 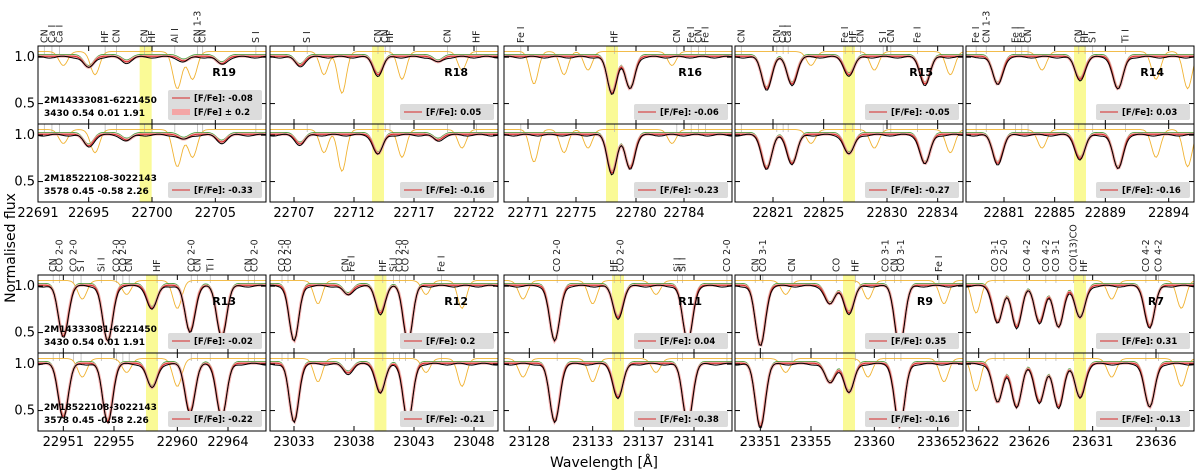 What do you see at coordinates (1003, 213) in the screenshot?
I see `x-tick-label: 22881` at bounding box center [1003, 213].